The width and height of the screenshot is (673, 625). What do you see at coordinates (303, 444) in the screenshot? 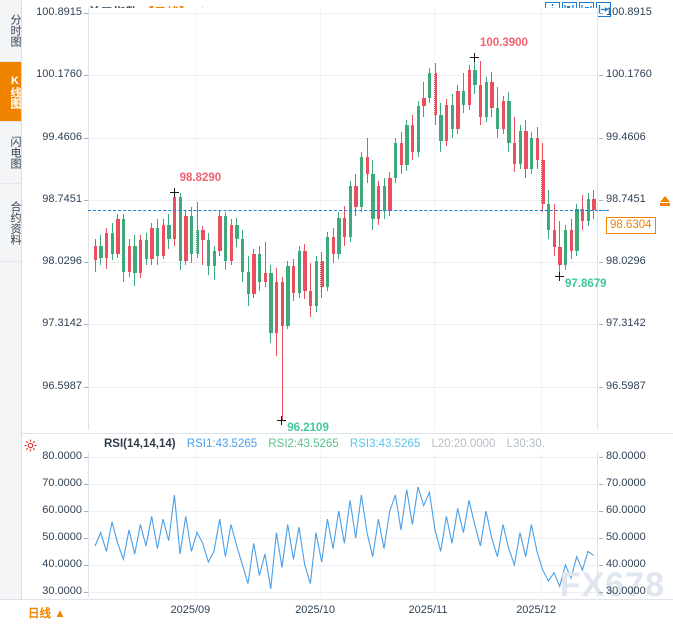
I see `rsi2-value: RSI2:43.5265` at bounding box center [303, 444].